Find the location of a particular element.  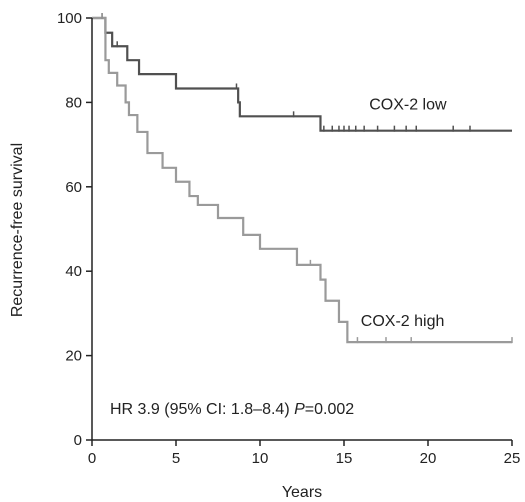

series-label: COX-2 high is located at coordinates (403, 321).